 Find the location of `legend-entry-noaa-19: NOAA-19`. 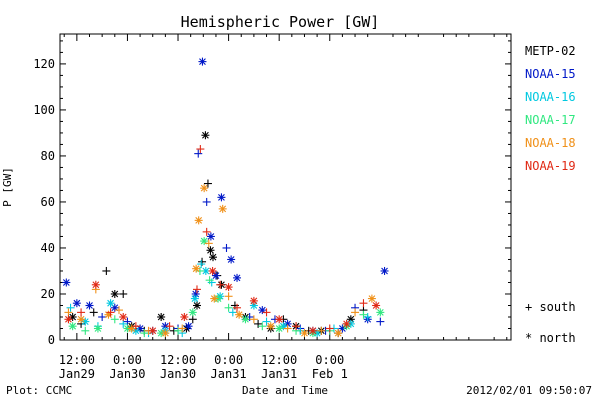

legend-entry-noaa-19: NOAA-19 is located at coordinates (550, 166).